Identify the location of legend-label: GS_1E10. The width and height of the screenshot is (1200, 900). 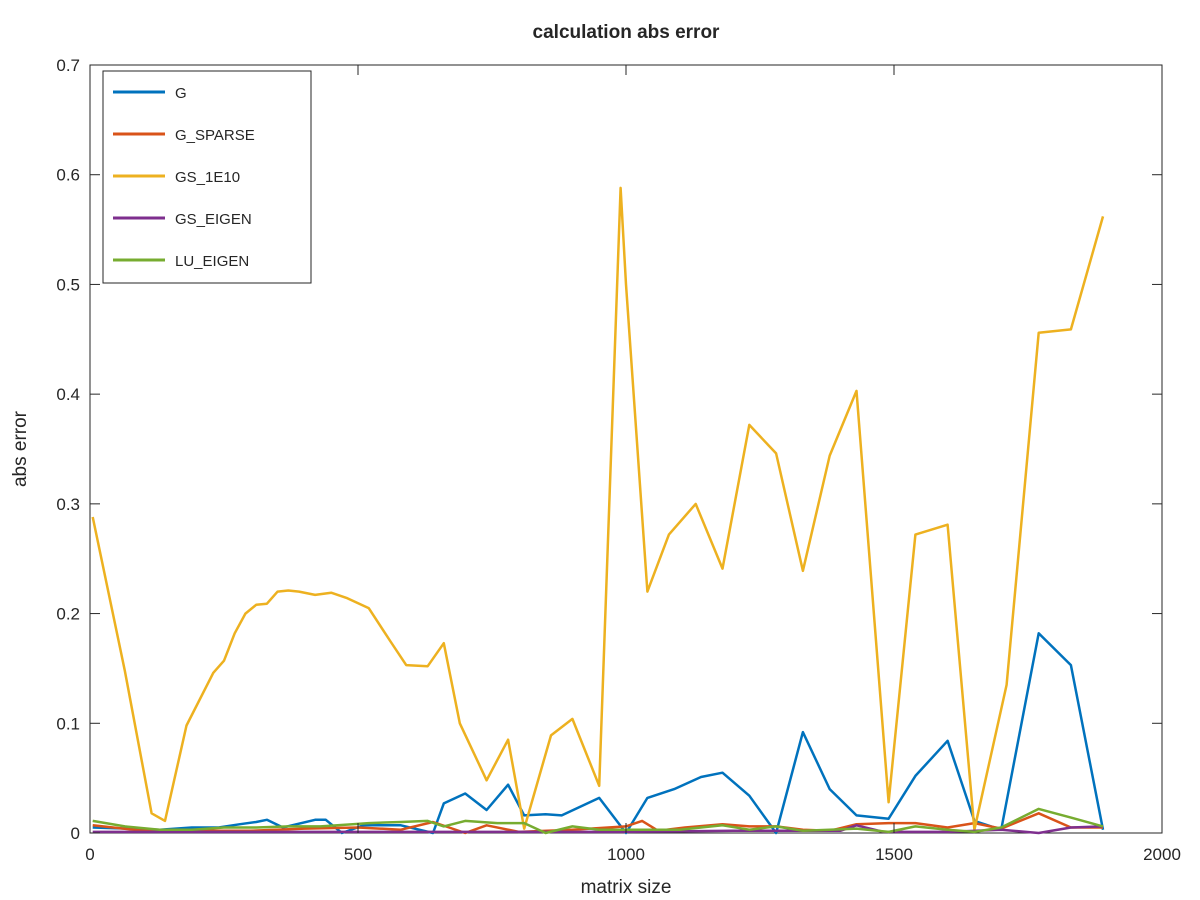
(207, 177).